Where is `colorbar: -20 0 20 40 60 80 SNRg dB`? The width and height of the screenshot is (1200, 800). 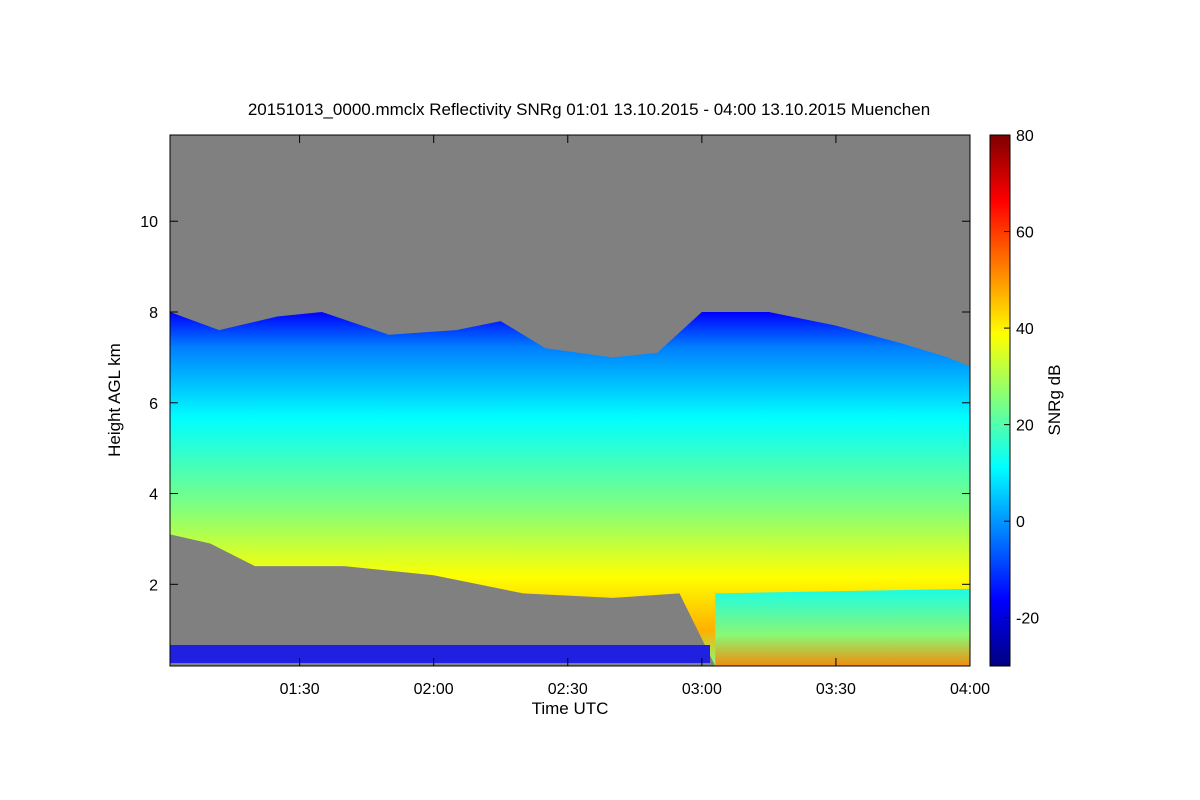
colorbar: -20 0 20 40 60 80 SNRg dB is located at coordinates (1026, 397).